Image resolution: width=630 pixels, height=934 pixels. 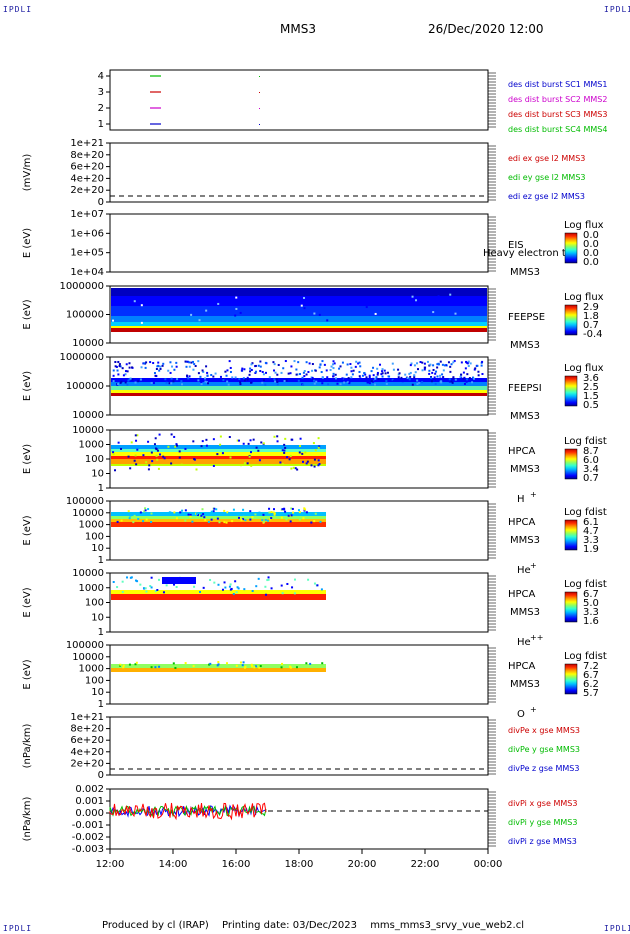 What do you see at coordinates (87, 214) in the screenshot?
I see `y-tick-label: 1e+07` at bounding box center [87, 214].